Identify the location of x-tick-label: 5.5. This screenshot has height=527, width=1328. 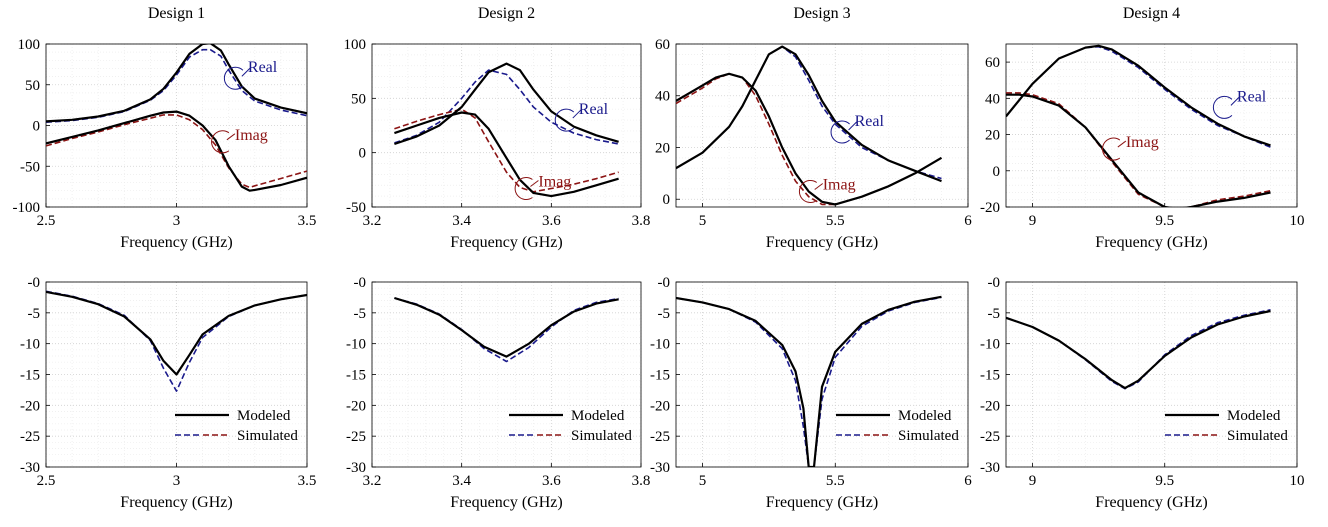
(835, 481).